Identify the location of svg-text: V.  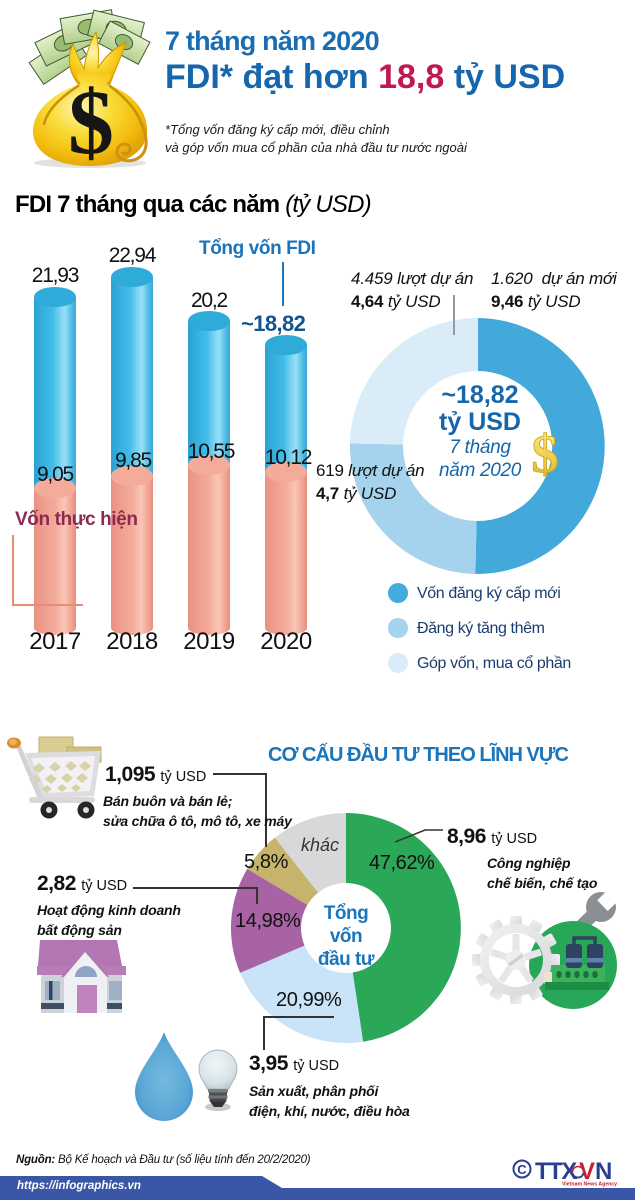
(587, 1171).